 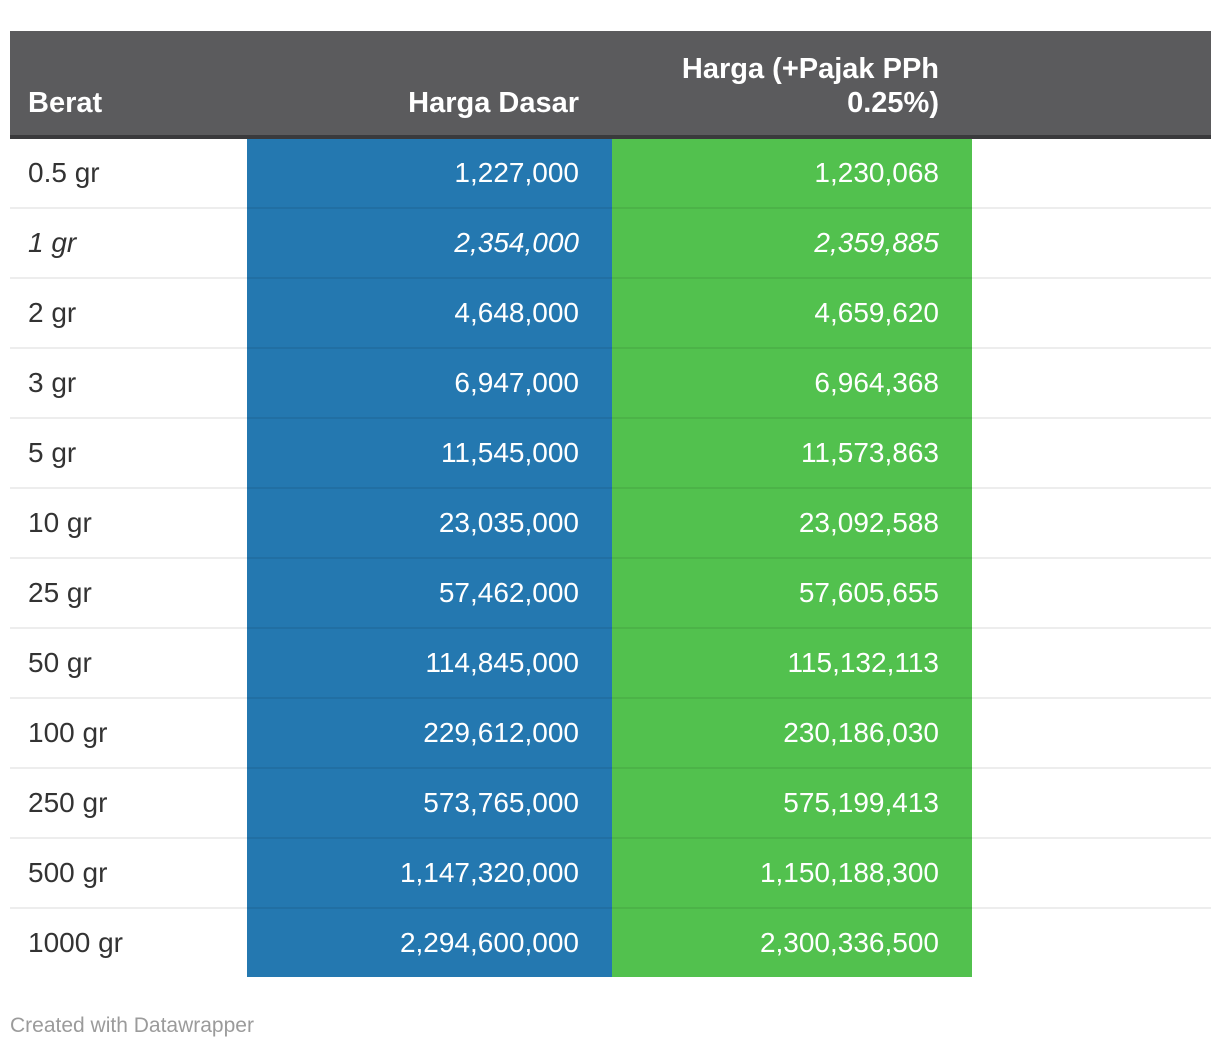 What do you see at coordinates (429, 173) in the screenshot?
I see `harga-dasar-cell: 1,227,000` at bounding box center [429, 173].